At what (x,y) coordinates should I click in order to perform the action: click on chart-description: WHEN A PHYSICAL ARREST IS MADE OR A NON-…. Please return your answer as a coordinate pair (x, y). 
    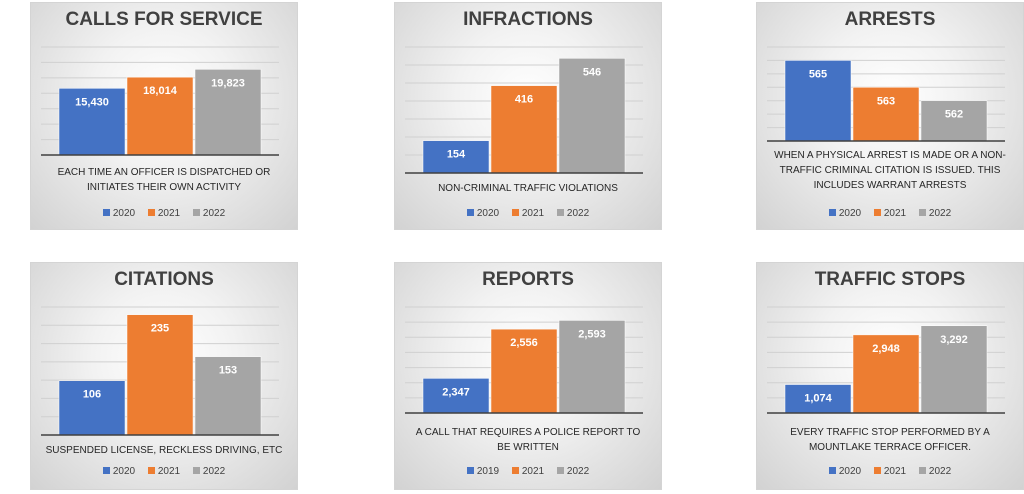
    Looking at the image, I should click on (890, 170).